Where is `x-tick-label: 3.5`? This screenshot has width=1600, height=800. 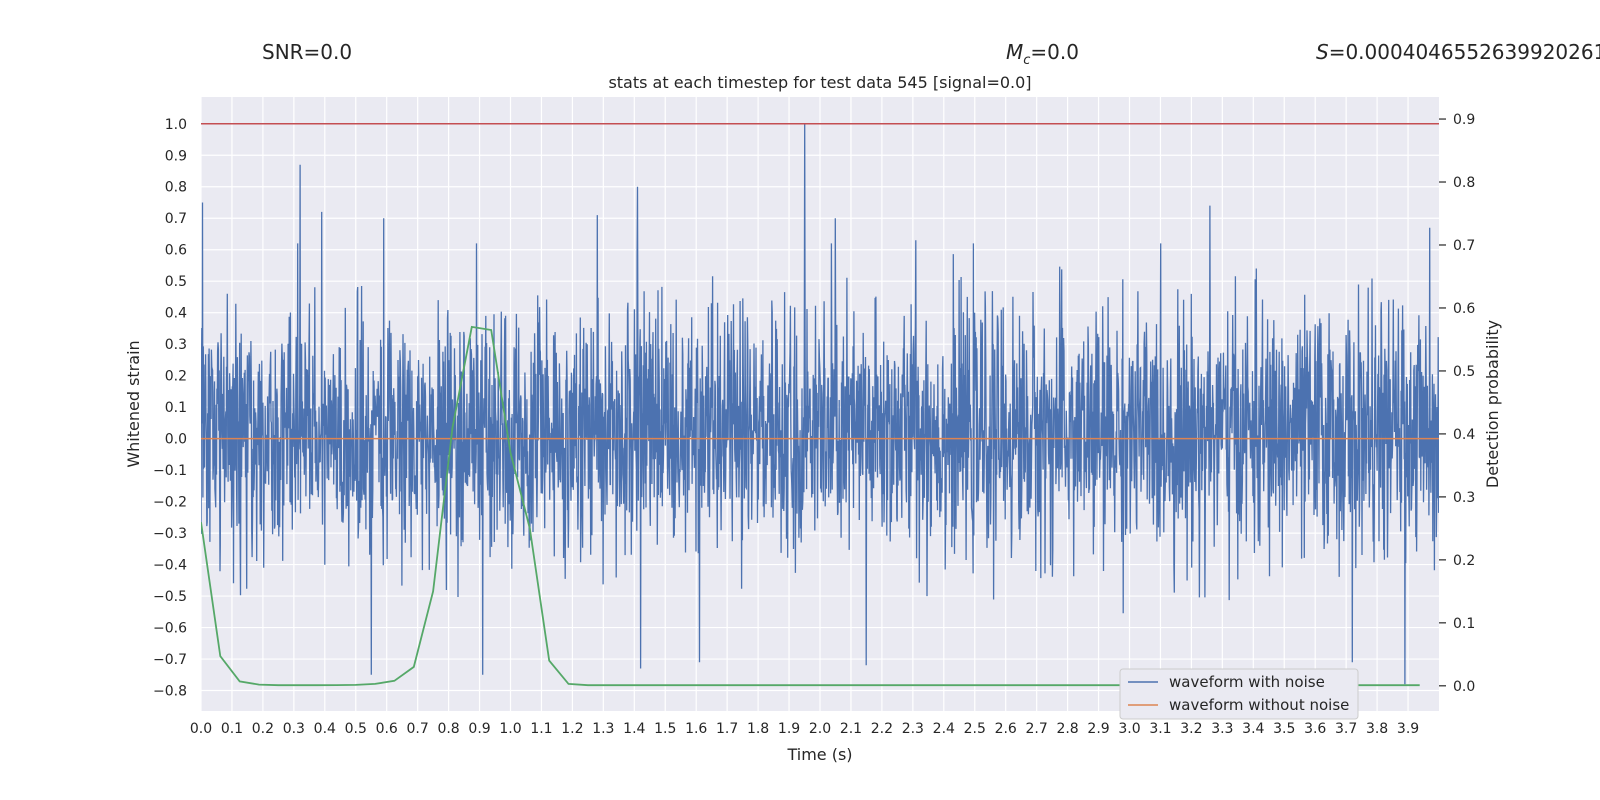 x-tick-label: 3.5 is located at coordinates (1284, 729).